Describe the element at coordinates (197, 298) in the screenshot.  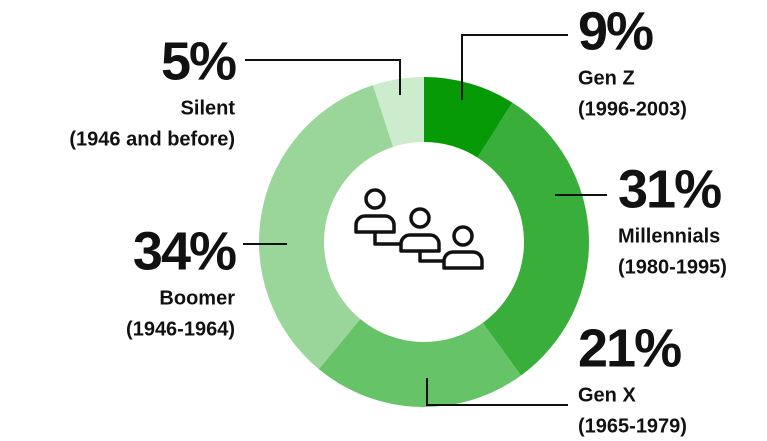
I see `category-label: Boomer` at that location.